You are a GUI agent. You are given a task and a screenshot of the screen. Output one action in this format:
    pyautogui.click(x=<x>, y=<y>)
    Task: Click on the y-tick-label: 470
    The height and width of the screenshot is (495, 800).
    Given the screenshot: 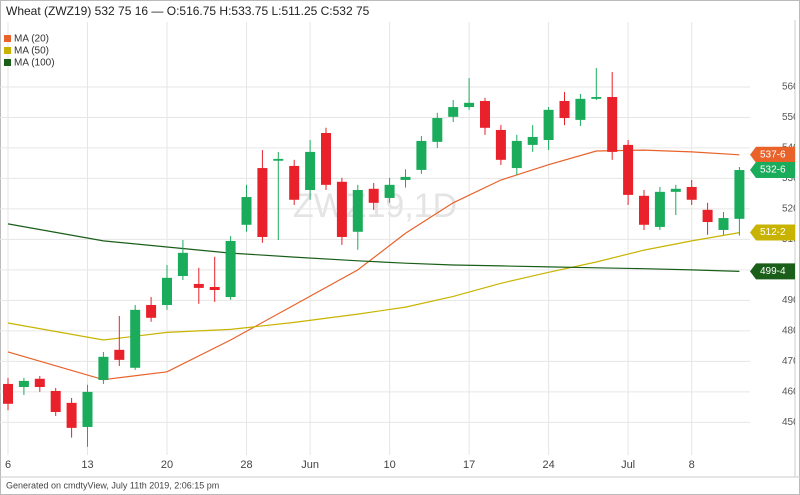 What is the action you would take?
    pyautogui.click(x=790, y=361)
    